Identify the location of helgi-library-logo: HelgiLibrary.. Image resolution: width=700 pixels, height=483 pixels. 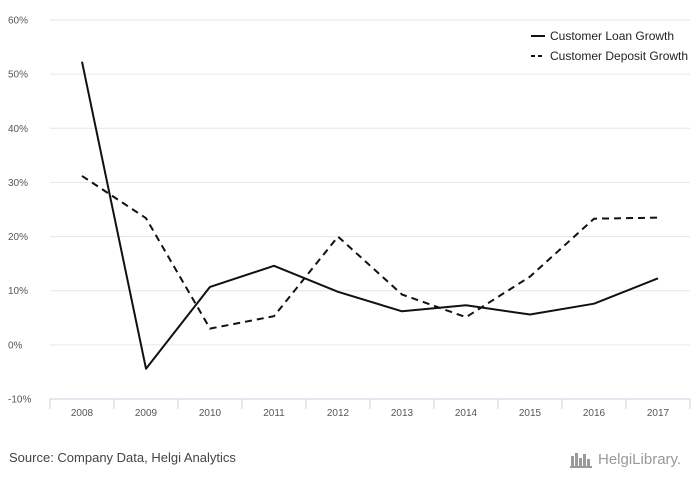
(625, 459).